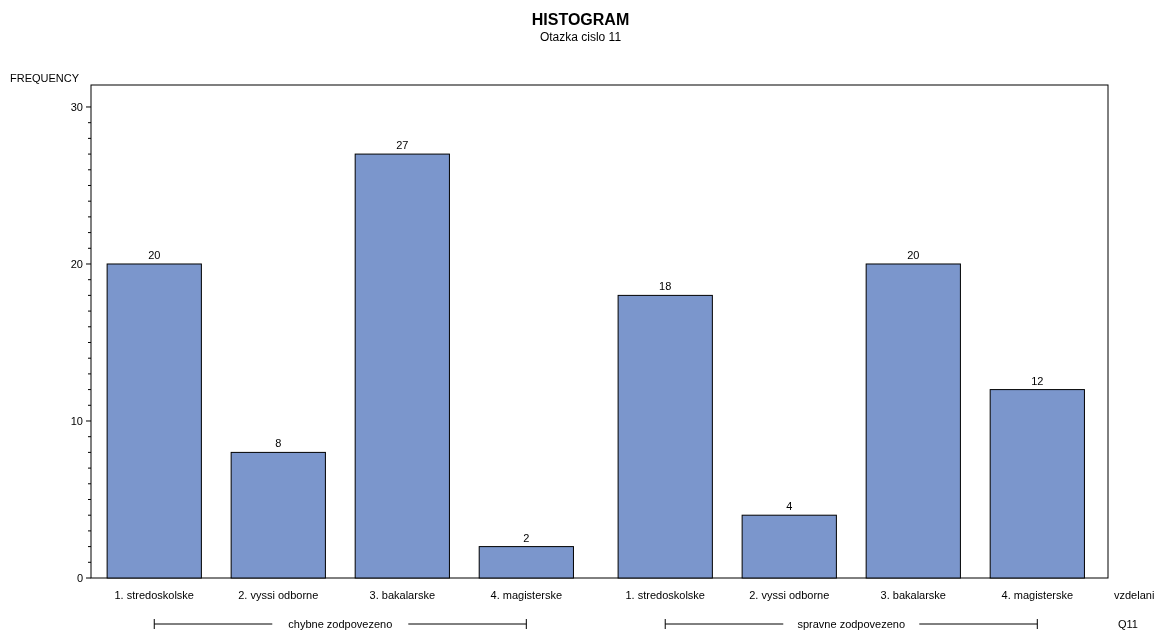 The height and width of the screenshot is (632, 1161). I want to click on data-label: 4, so click(789, 506).